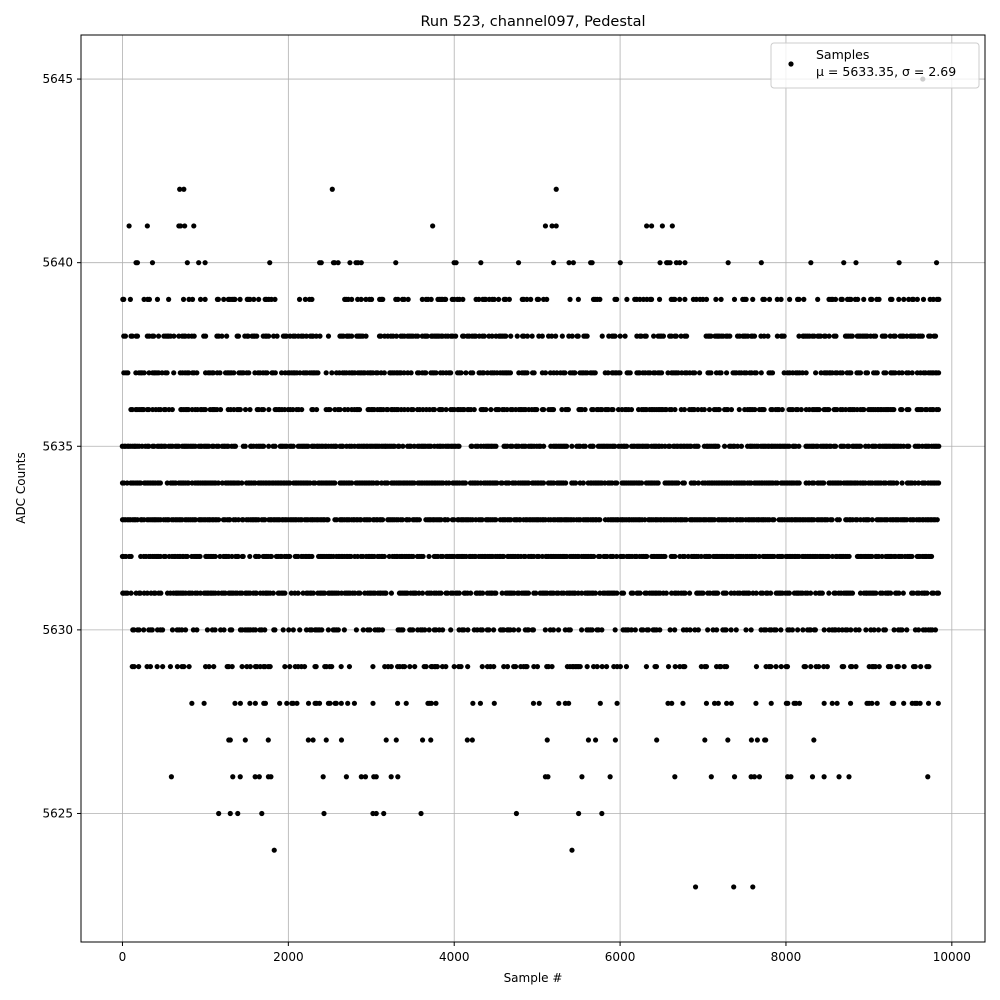 The width and height of the screenshot is (1000, 1000). What do you see at coordinates (791, 64) in the screenshot?
I see `legend-marker` at bounding box center [791, 64].